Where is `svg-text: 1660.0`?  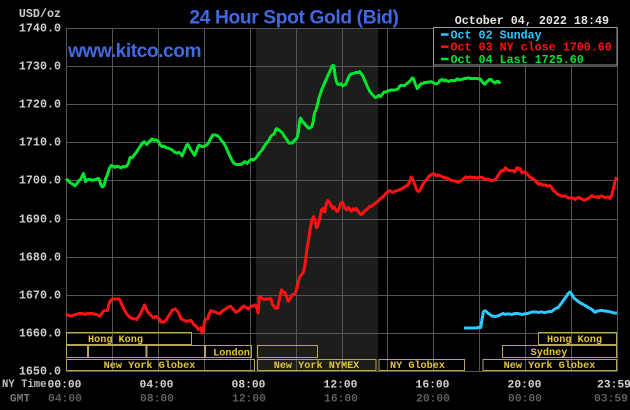
svg-text: 1660.0 is located at coordinates (40, 334).